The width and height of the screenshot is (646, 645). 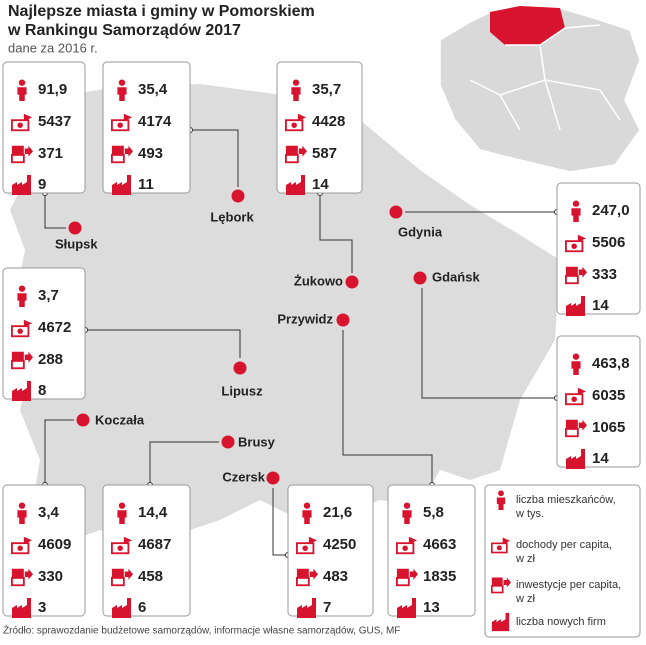 What do you see at coordinates (324, 153) in the screenshot?
I see `city-value: 587` at bounding box center [324, 153].